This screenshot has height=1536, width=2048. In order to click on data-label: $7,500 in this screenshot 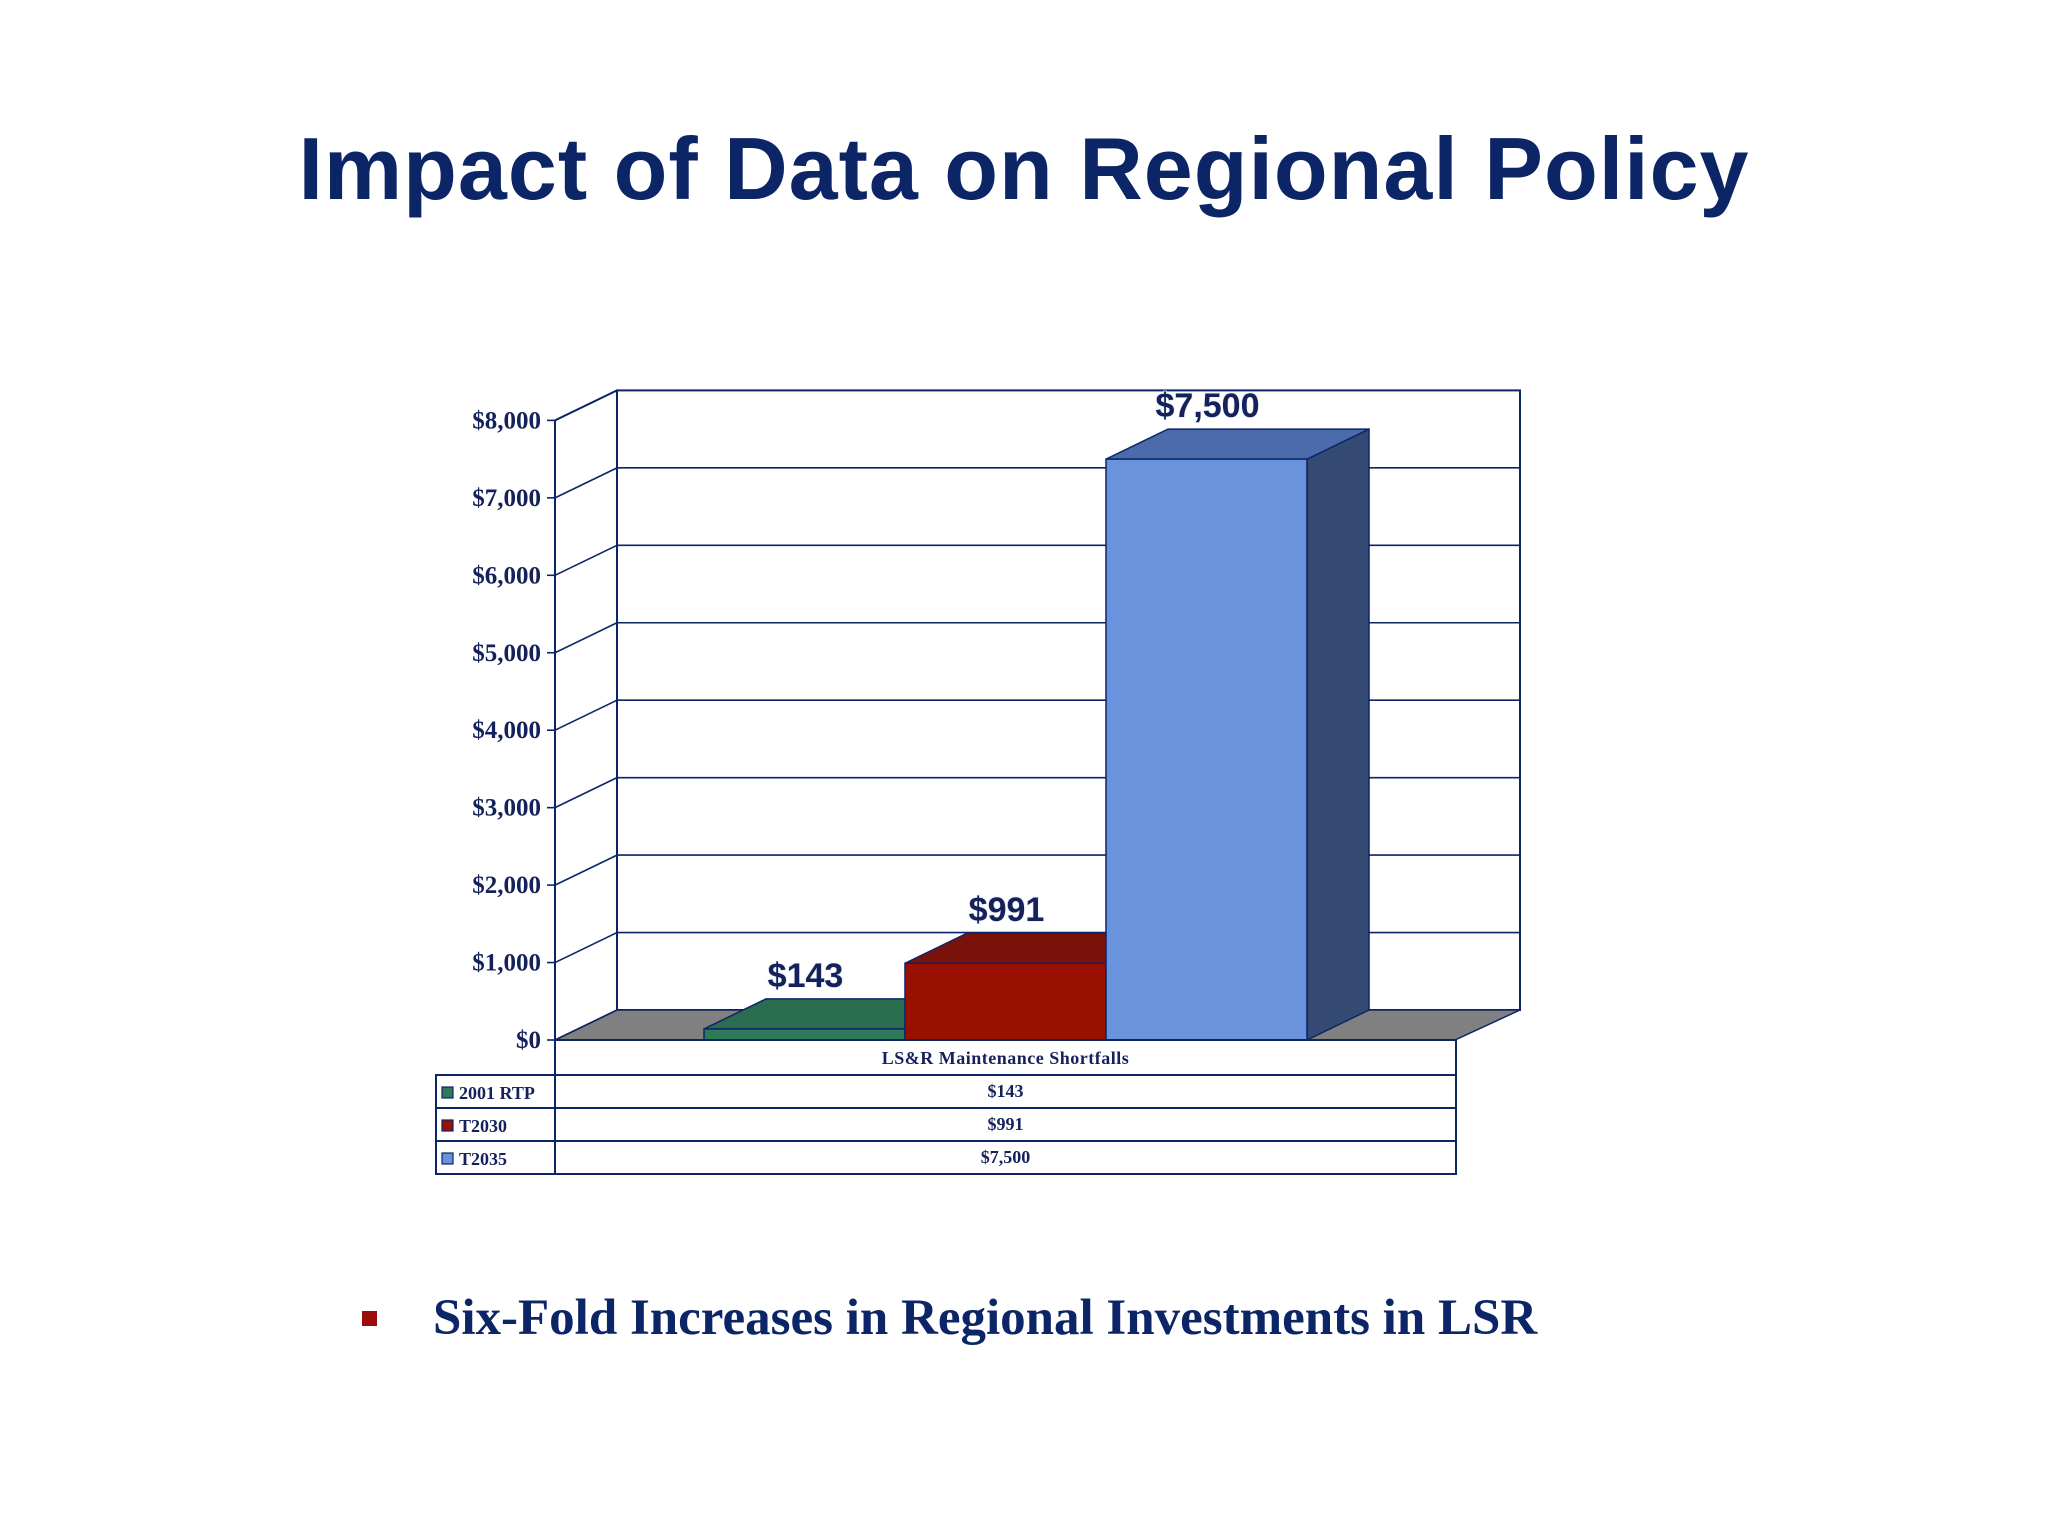, I will do `click(1208, 406)`.